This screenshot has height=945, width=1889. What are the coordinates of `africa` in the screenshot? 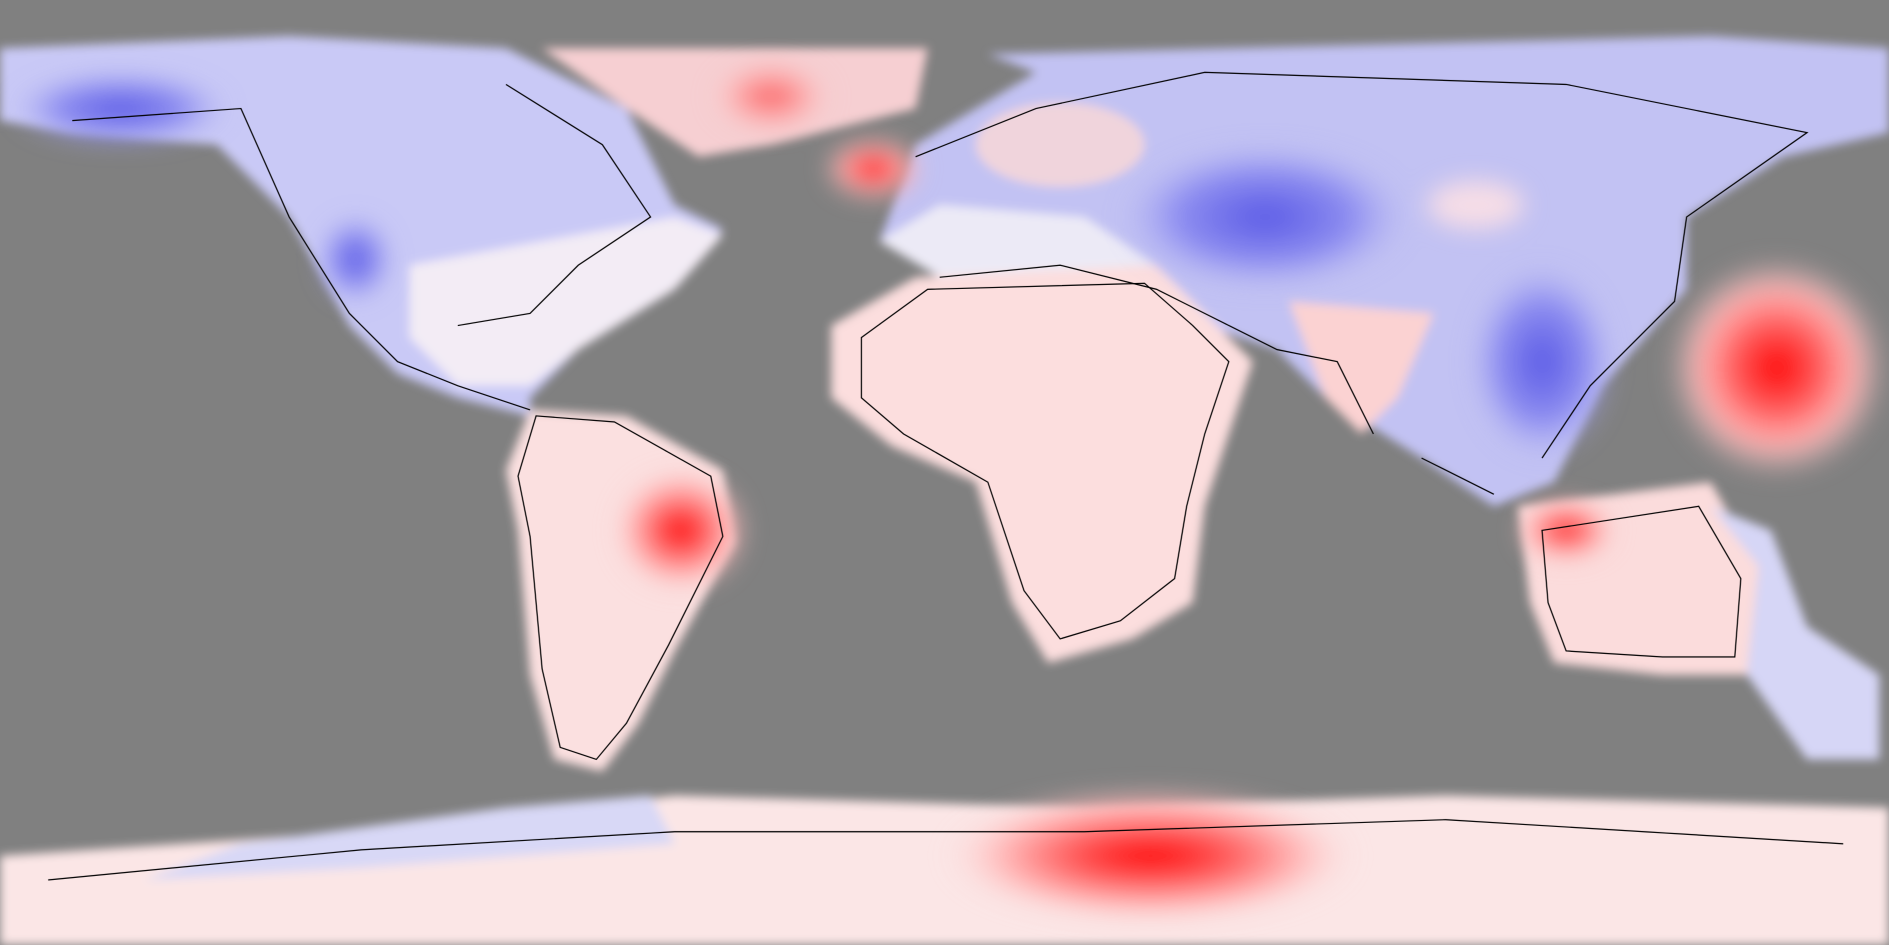 It's located at (1042, 464).